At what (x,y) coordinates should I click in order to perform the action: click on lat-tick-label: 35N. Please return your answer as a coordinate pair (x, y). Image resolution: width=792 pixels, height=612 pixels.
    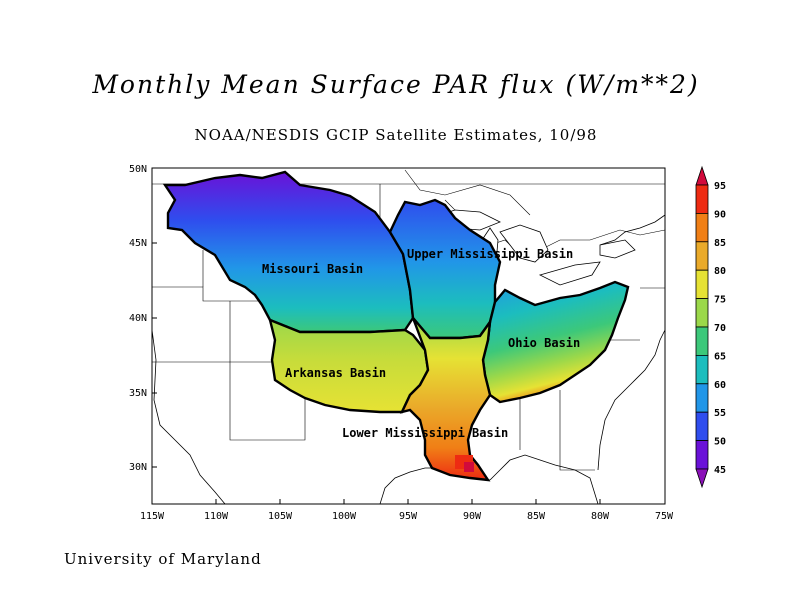
    Looking at the image, I should click on (138, 393).